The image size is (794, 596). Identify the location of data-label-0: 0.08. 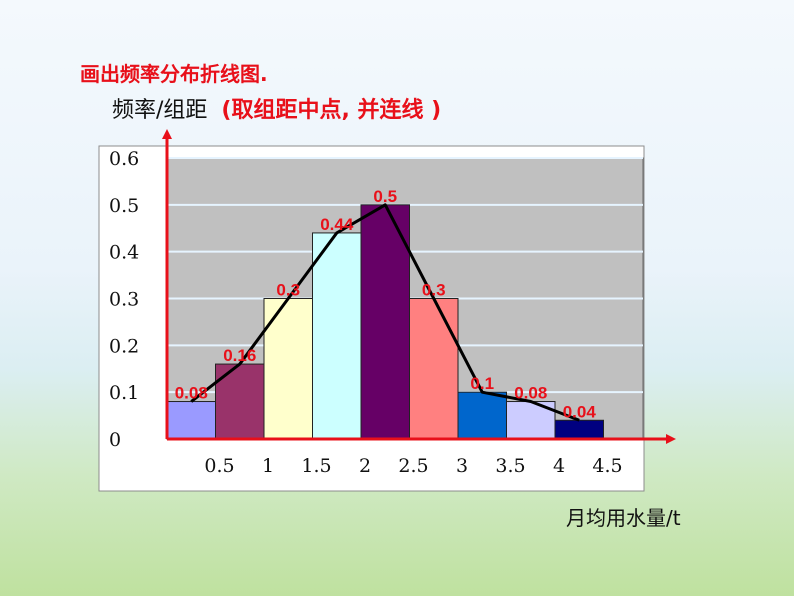
(191, 393).